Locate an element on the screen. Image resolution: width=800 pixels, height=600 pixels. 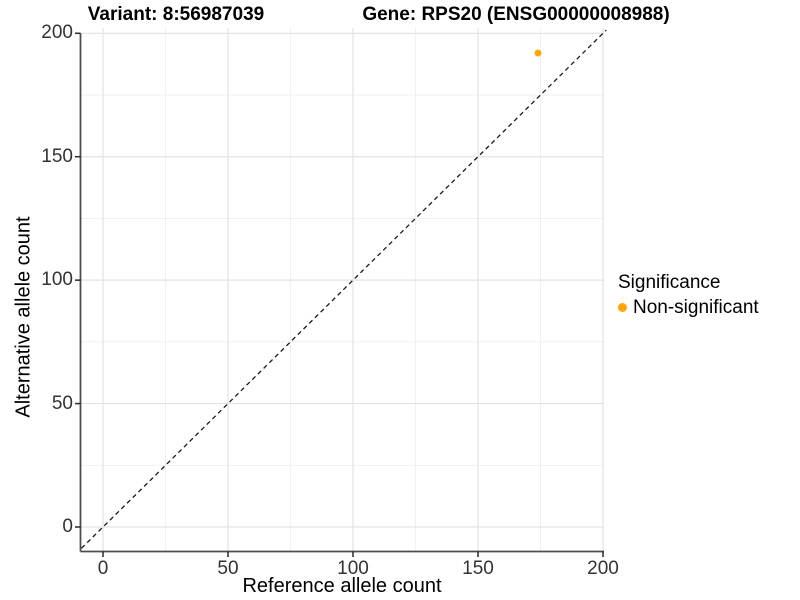
legend: Significance Non-significant is located at coordinates (688, 295).